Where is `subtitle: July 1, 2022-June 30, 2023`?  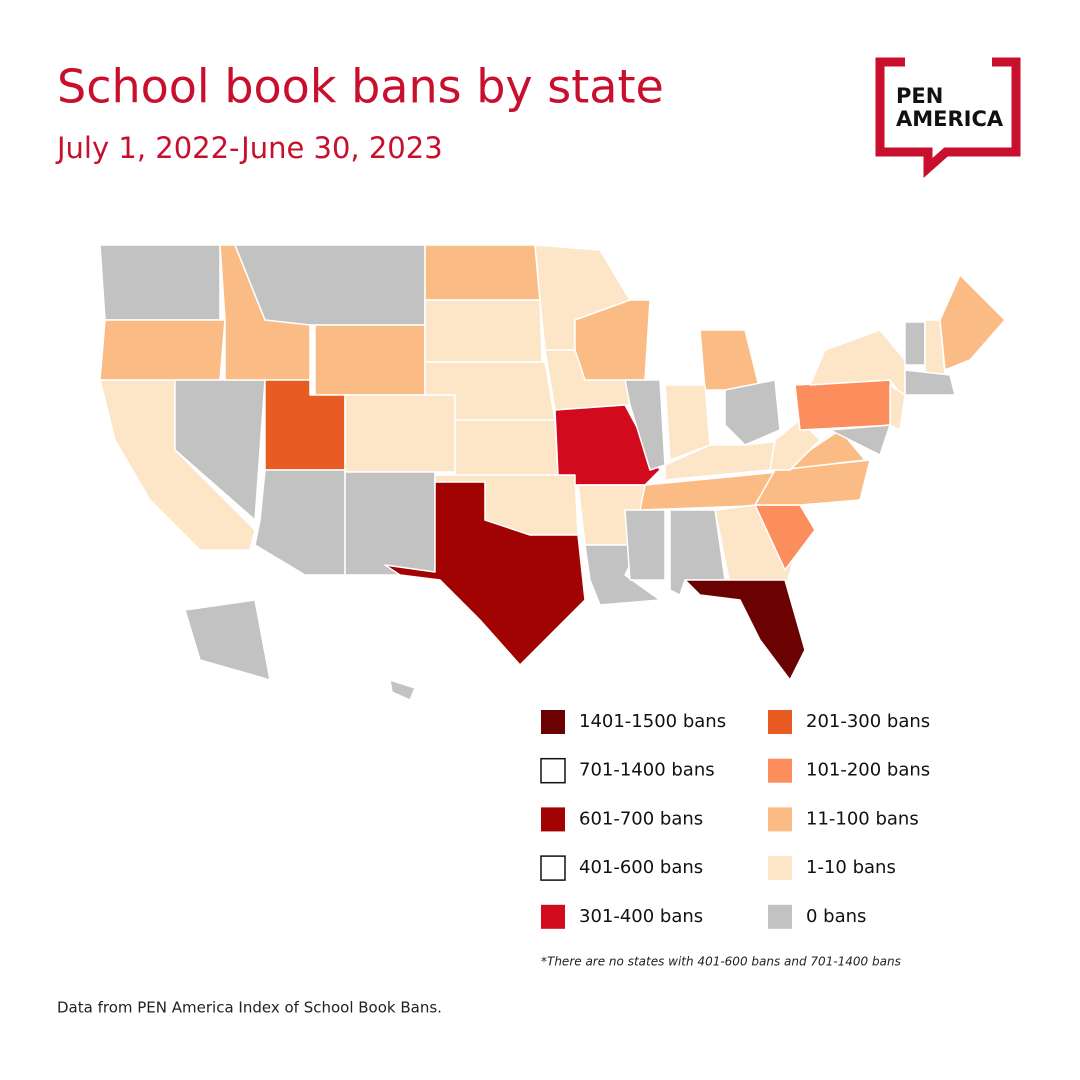
subtitle: July 1, 2022-June 30, 2023 is located at coordinates (249, 148).